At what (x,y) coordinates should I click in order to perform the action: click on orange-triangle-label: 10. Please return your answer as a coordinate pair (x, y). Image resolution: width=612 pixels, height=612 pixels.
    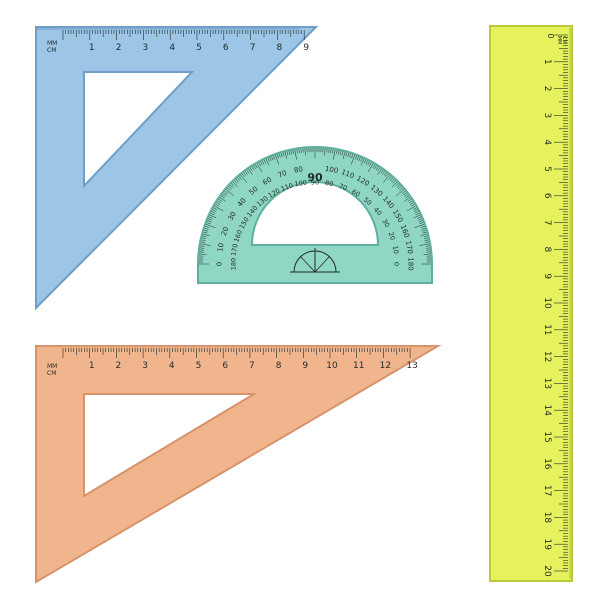
    Looking at the image, I should click on (332, 366).